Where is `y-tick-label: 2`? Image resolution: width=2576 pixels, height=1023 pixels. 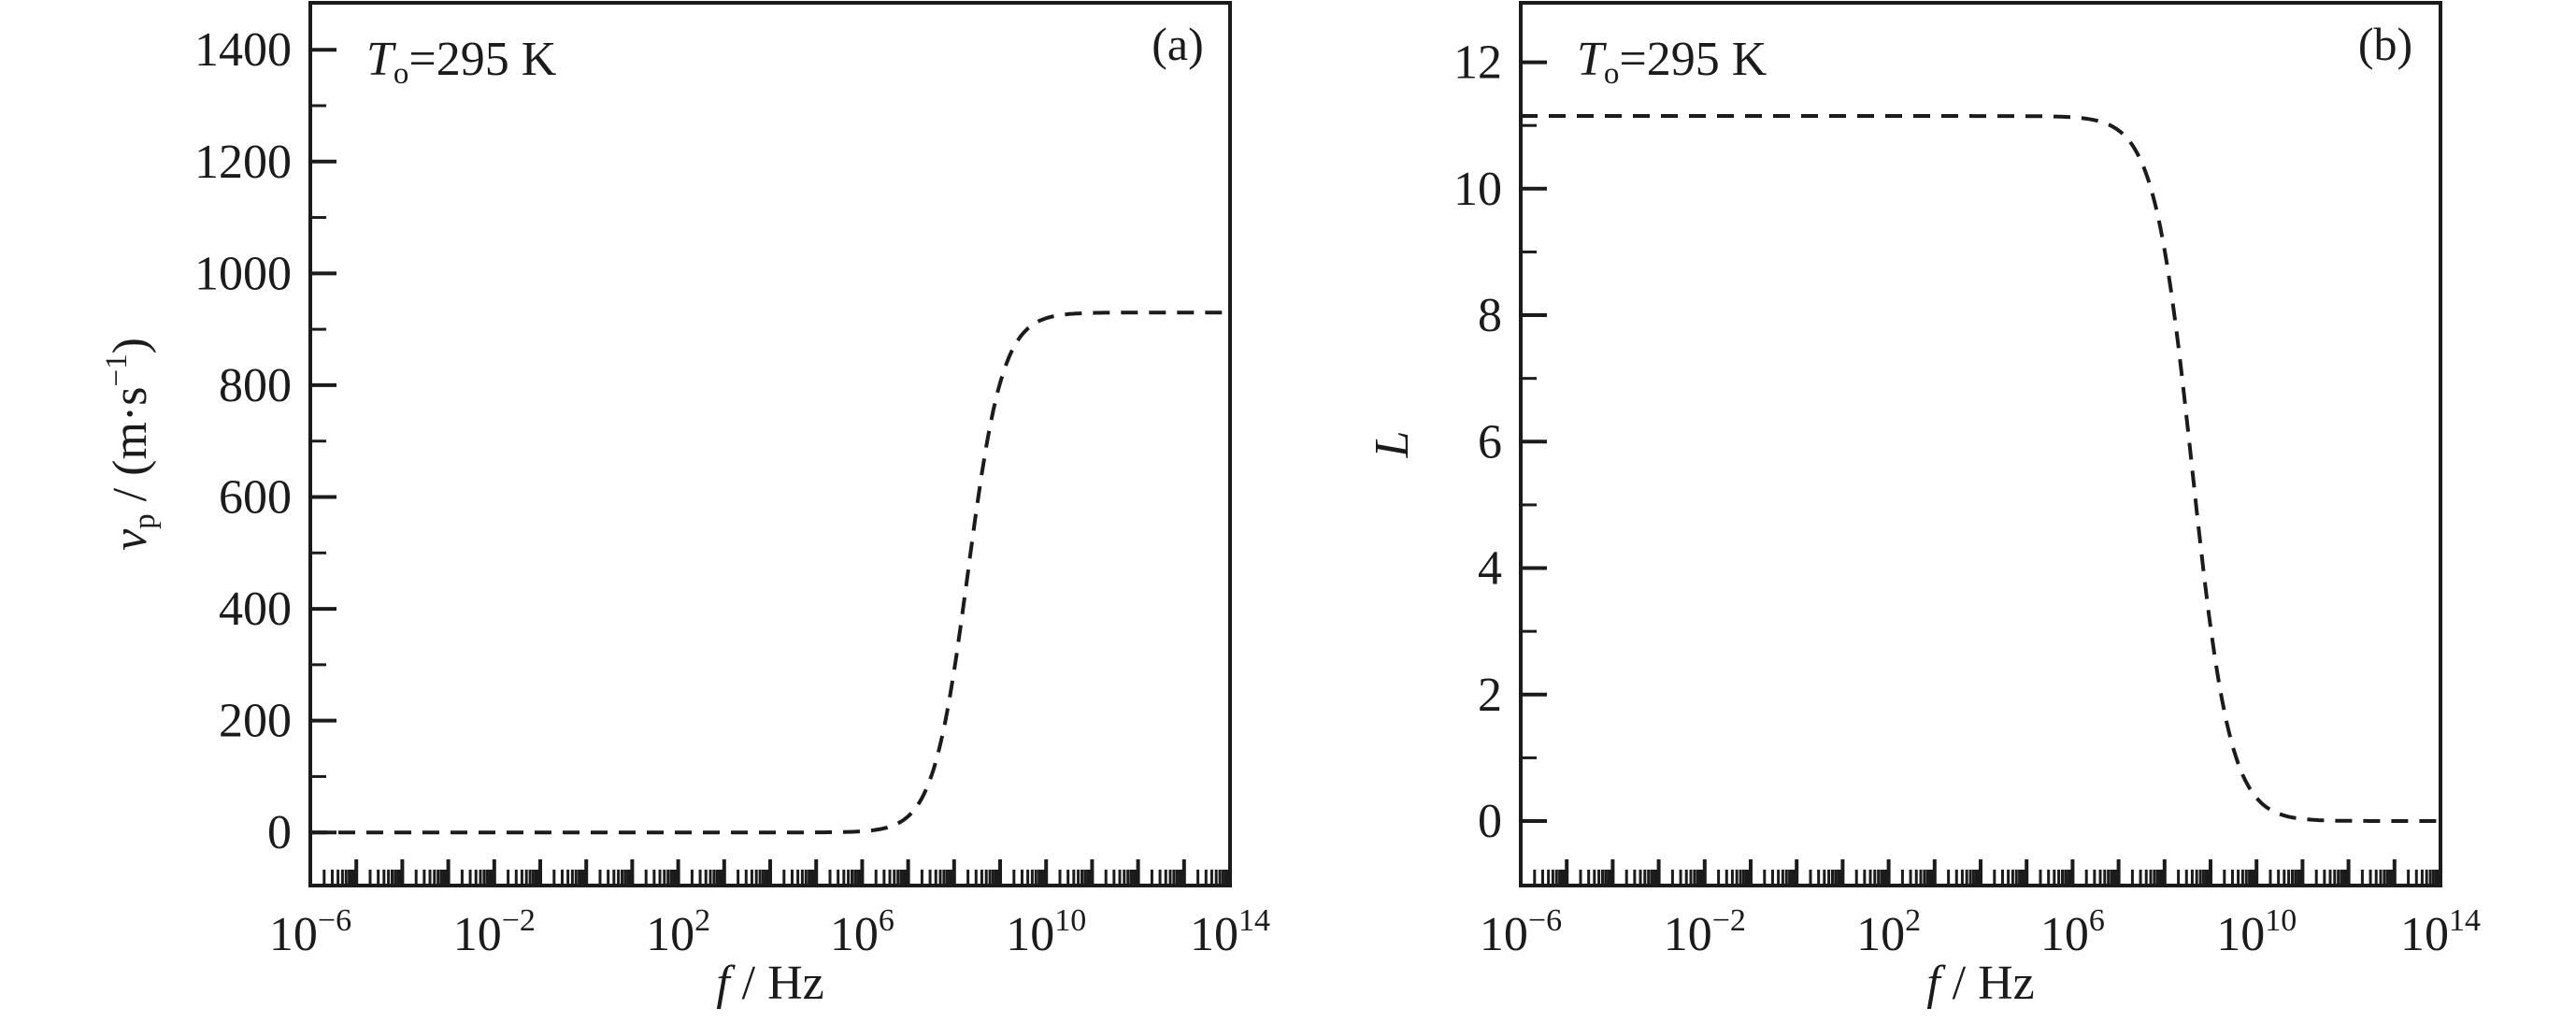 y-tick-label: 2 is located at coordinates (1490, 695).